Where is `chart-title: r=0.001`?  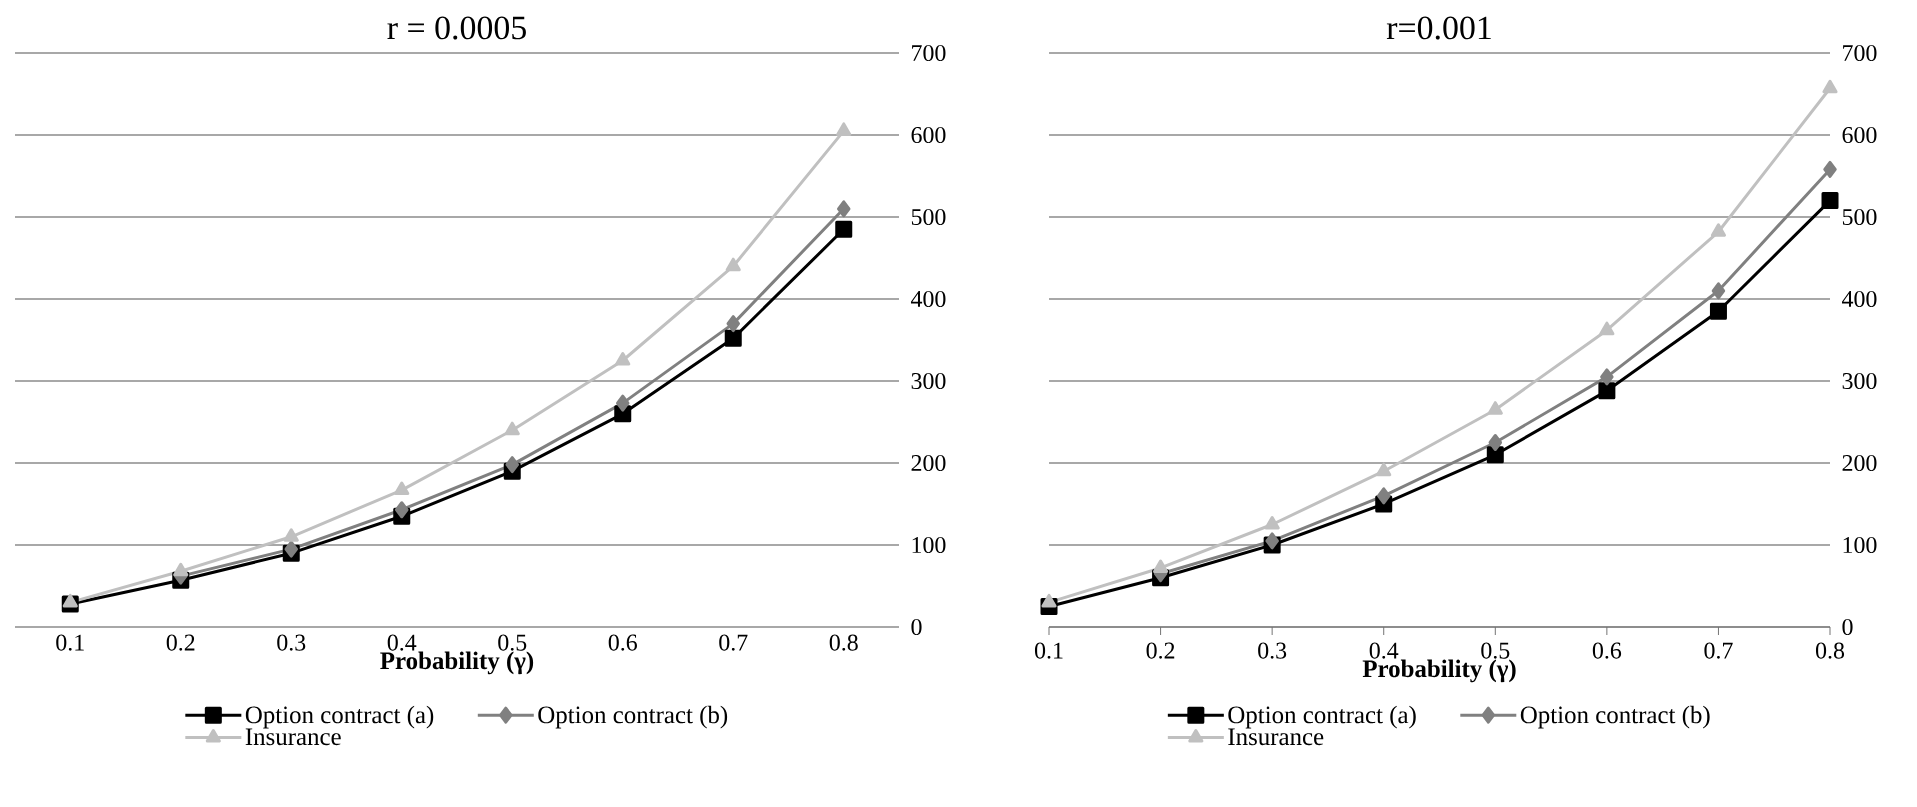 chart-title: r=0.001 is located at coordinates (1438, 28).